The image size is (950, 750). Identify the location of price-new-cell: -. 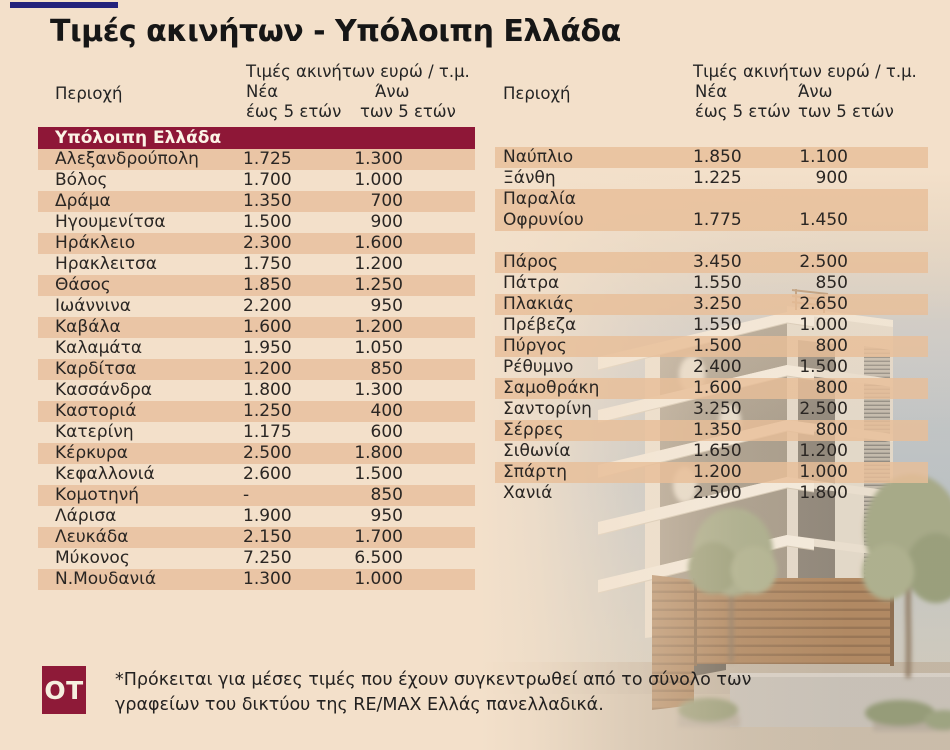
(246, 495).